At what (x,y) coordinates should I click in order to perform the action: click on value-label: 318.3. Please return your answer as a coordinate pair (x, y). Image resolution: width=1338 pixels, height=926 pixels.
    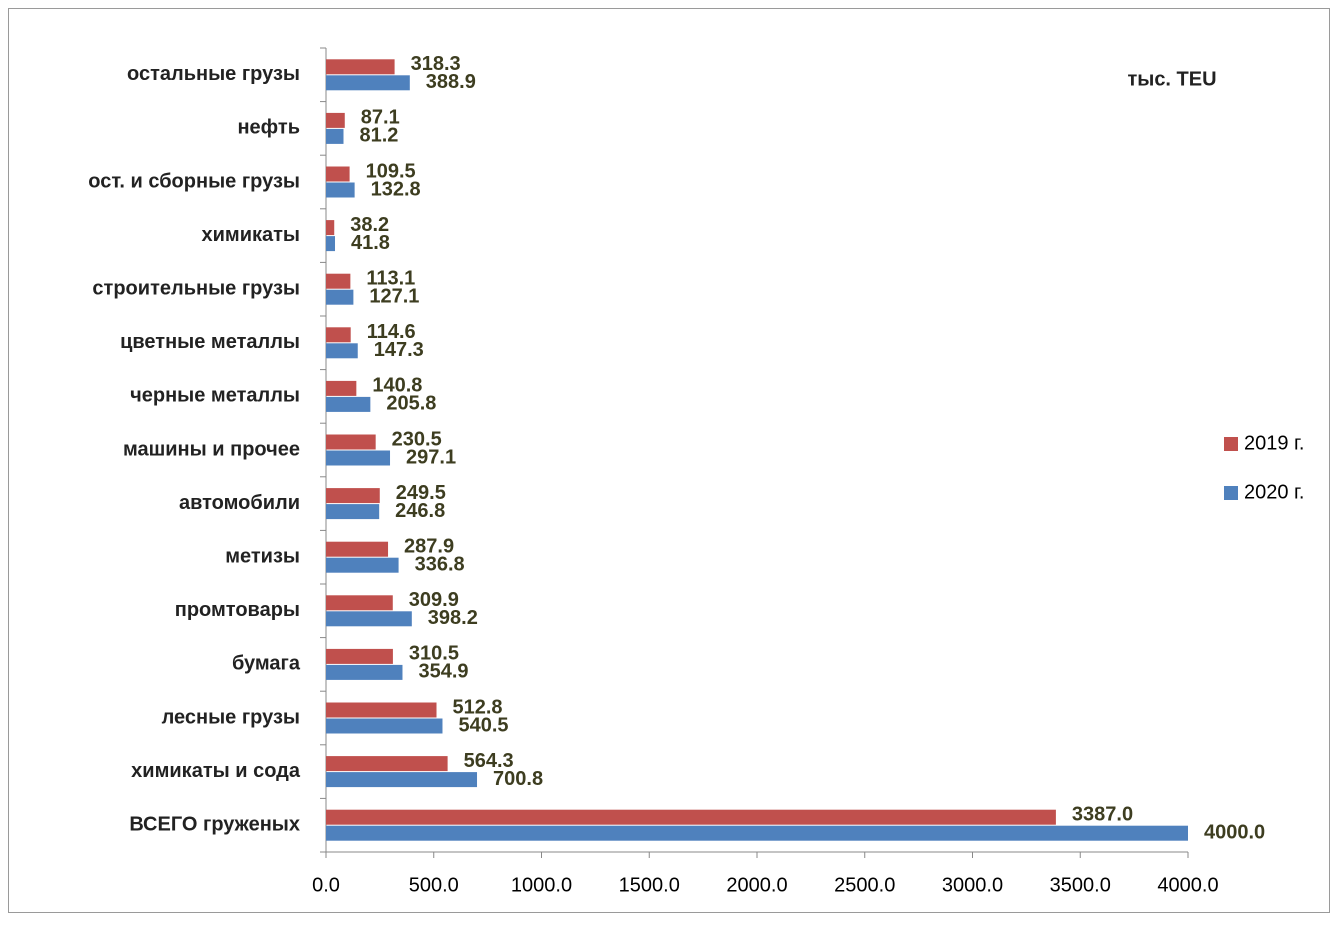
    Looking at the image, I should click on (436, 64).